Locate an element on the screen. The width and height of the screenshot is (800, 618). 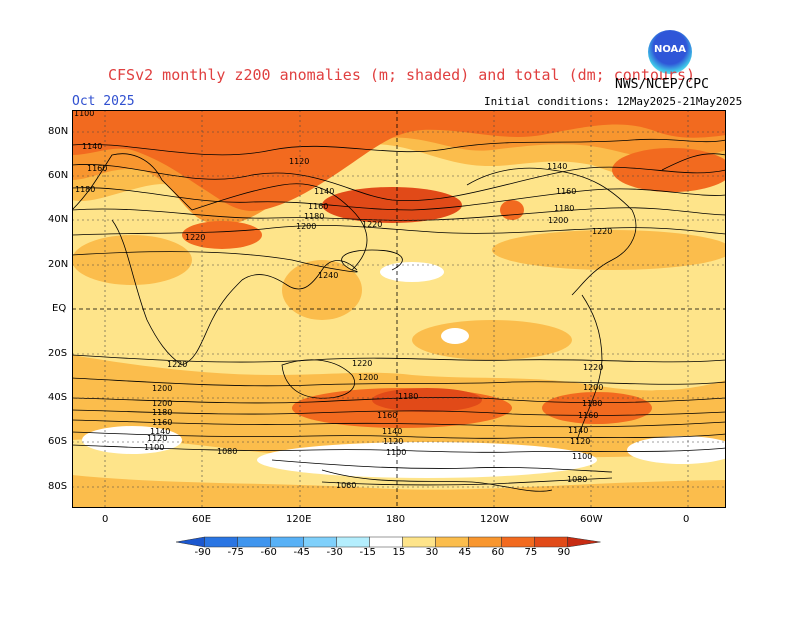
colorbar-label: 75 is located at coordinates (531, 552).